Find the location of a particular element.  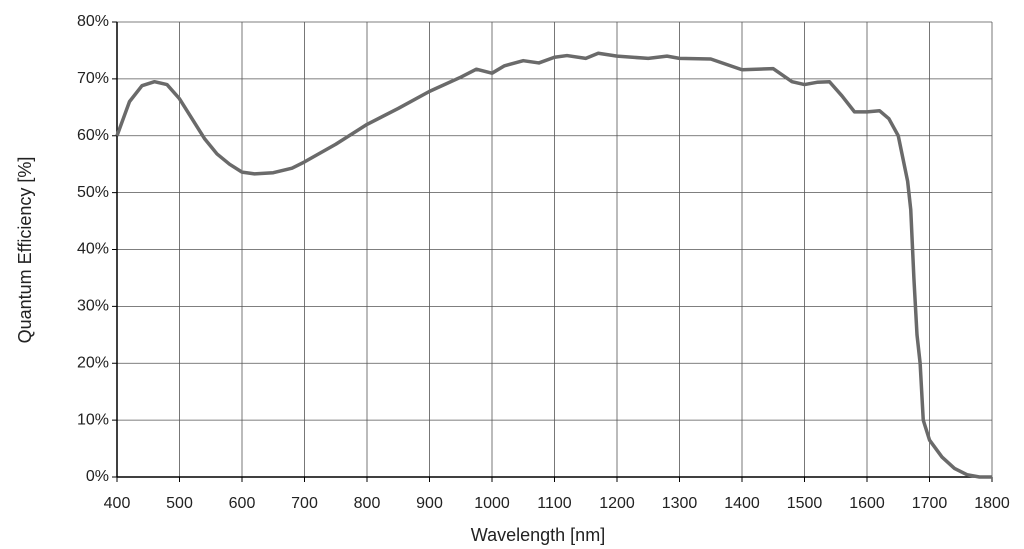

x-tick-label: 1800 is located at coordinates (992, 503).